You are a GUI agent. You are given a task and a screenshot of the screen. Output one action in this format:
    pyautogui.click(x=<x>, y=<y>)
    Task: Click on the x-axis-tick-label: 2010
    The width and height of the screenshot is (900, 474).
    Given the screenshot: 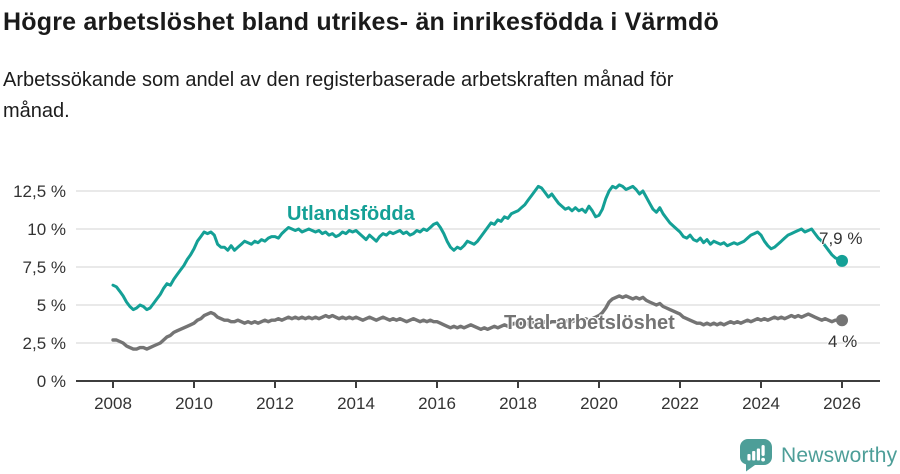 What is the action you would take?
    pyautogui.click(x=194, y=403)
    